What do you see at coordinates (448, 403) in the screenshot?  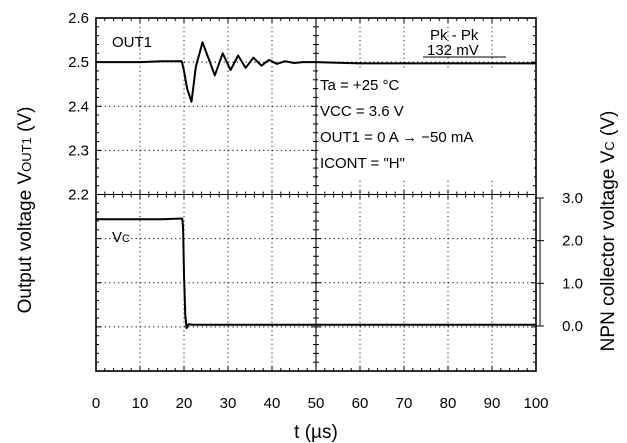 I see `x-tick-label: 80` at bounding box center [448, 403].